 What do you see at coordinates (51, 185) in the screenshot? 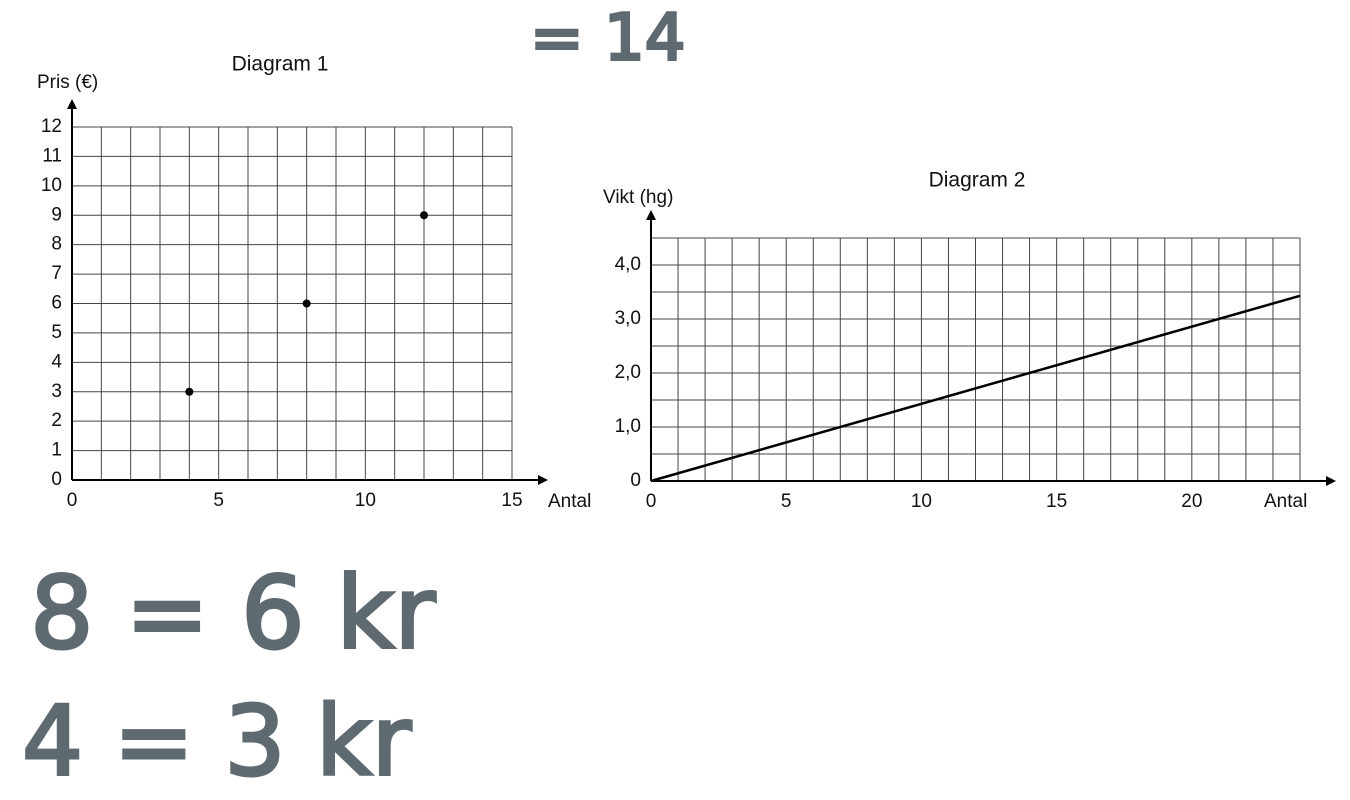
I see `y-tick-label: 10` at bounding box center [51, 185].